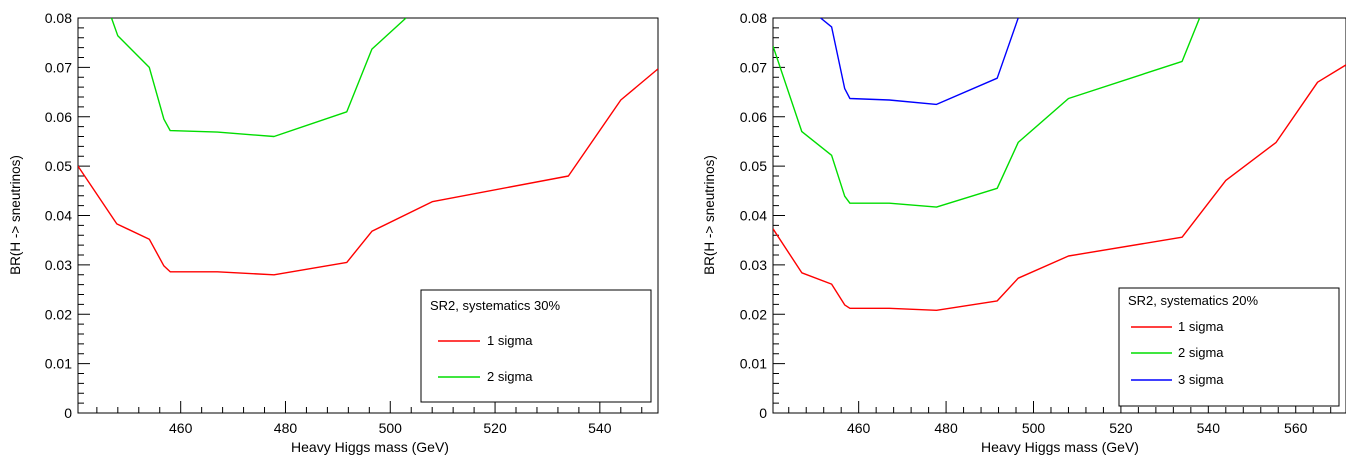 The width and height of the screenshot is (1346, 461). I want to click on x-tick-label: 560, so click(1296, 428).